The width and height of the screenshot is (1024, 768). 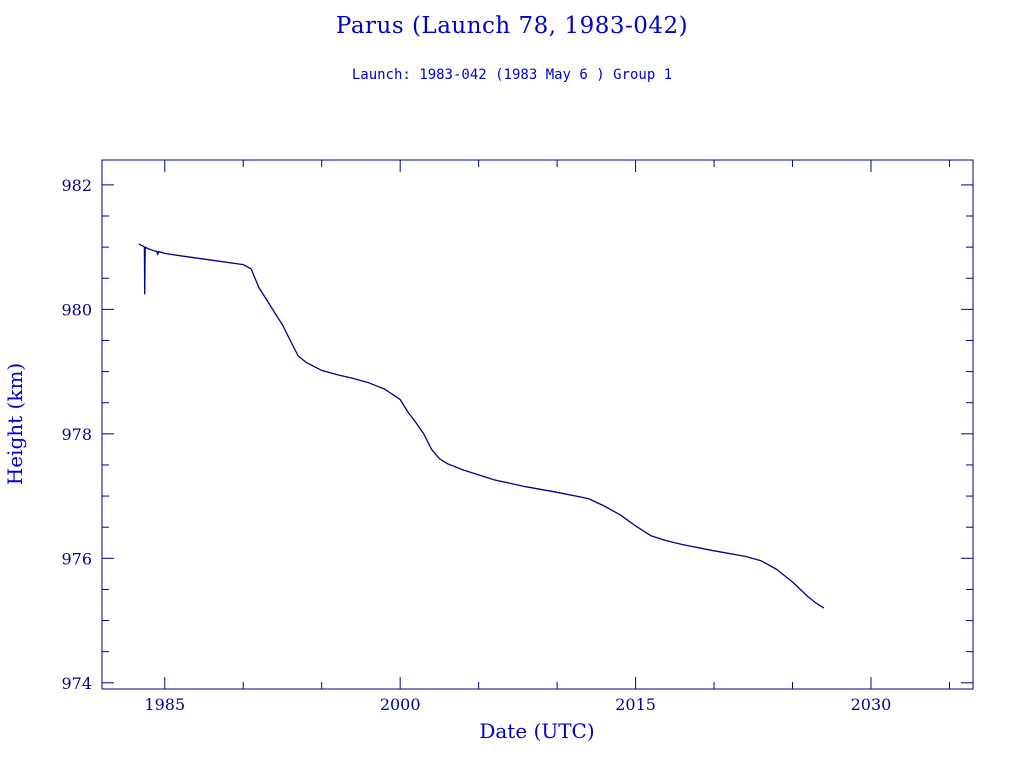 I want to click on x-tick-label: 2000, so click(x=400, y=704).